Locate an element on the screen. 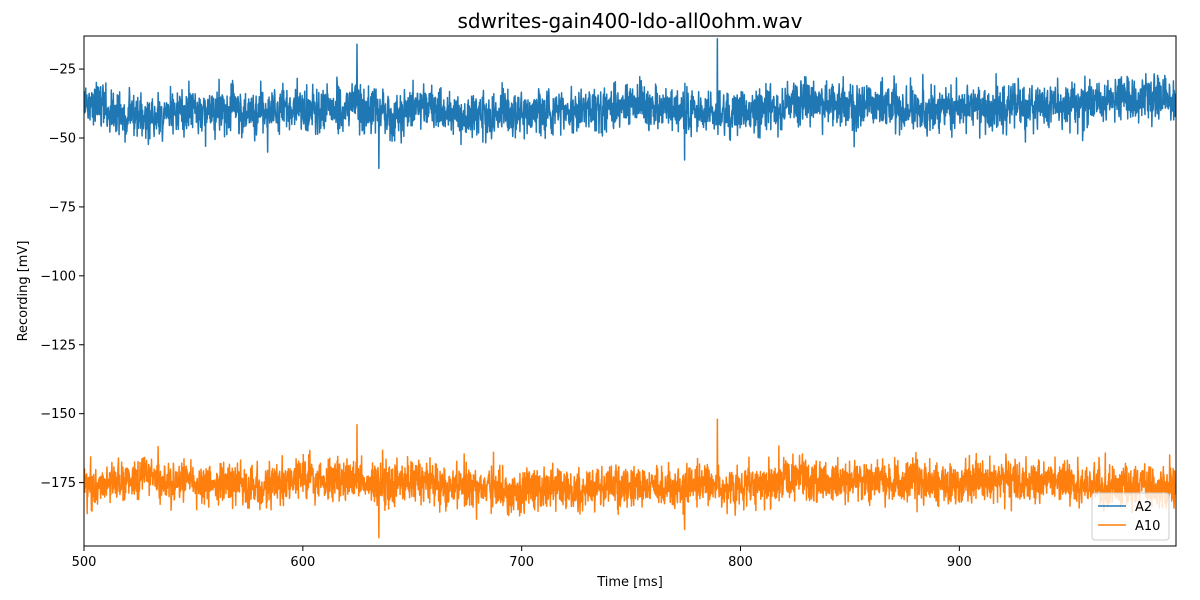 This screenshot has width=1200, height=600. y-tick-label: −125 is located at coordinates (58, 345).